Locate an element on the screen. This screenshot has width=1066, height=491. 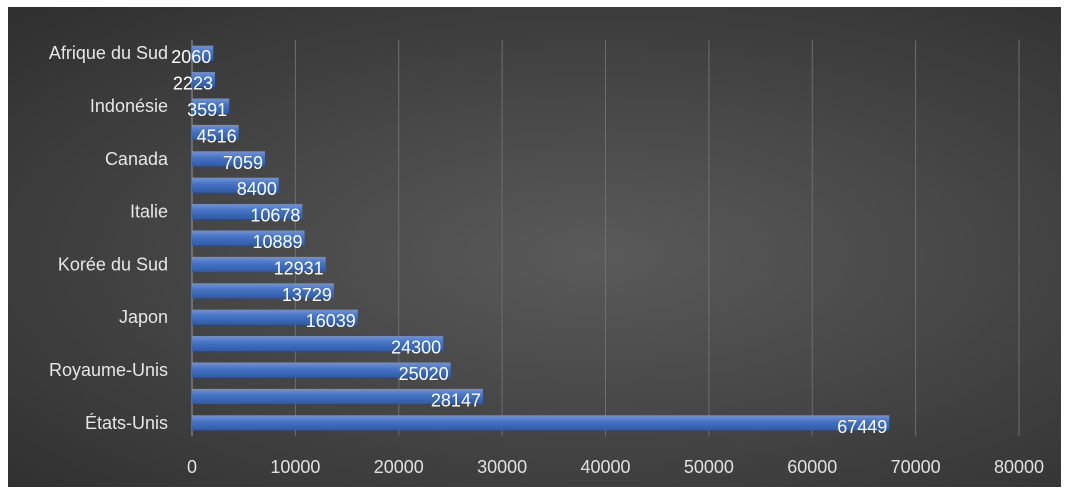
data-label: 3591 is located at coordinates (207, 110).